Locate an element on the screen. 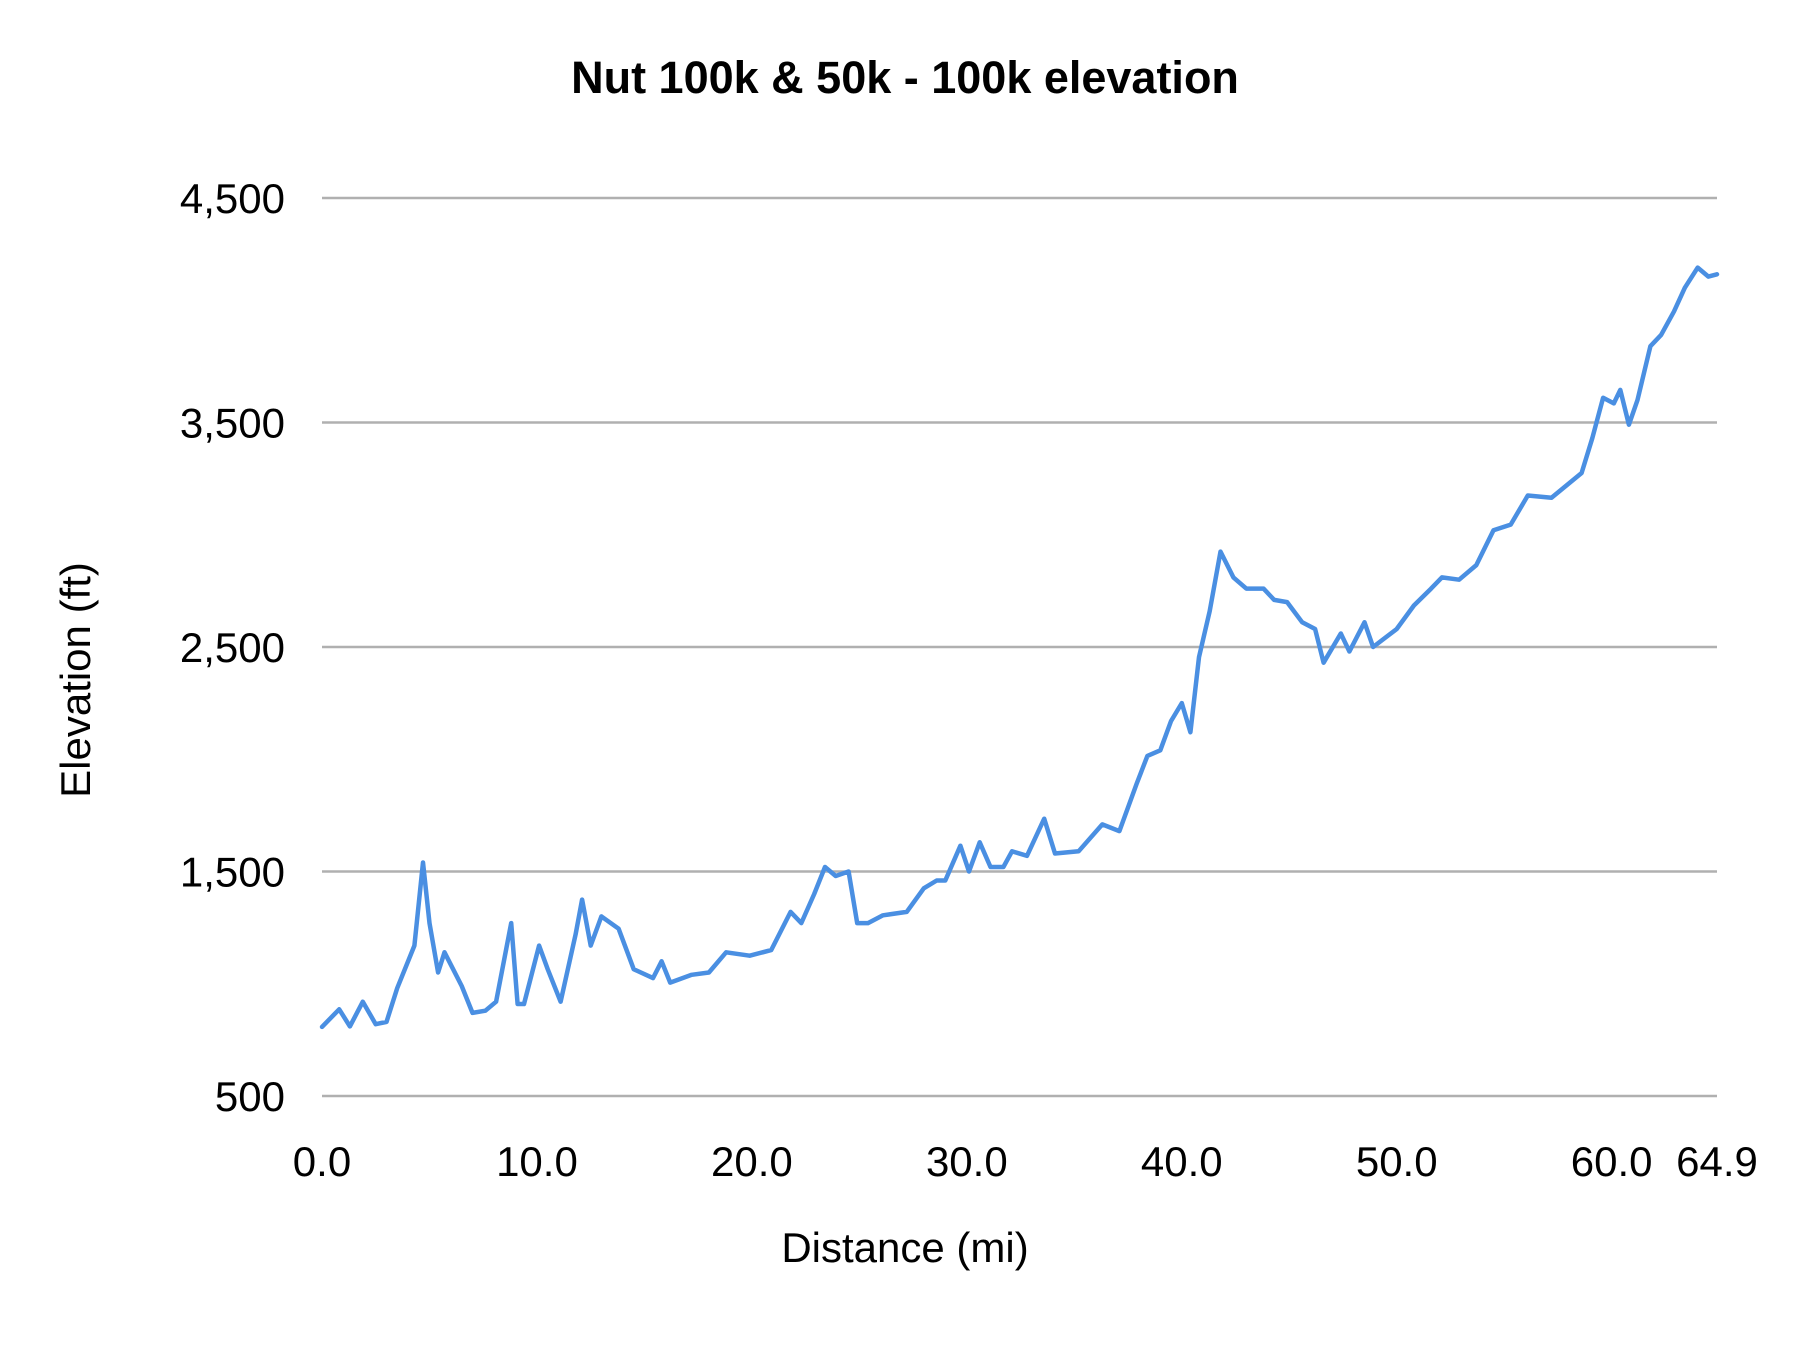 Image resolution: width=1800 pixels, height=1350 pixels. y-tick-label: 2,500 is located at coordinates (232, 647).